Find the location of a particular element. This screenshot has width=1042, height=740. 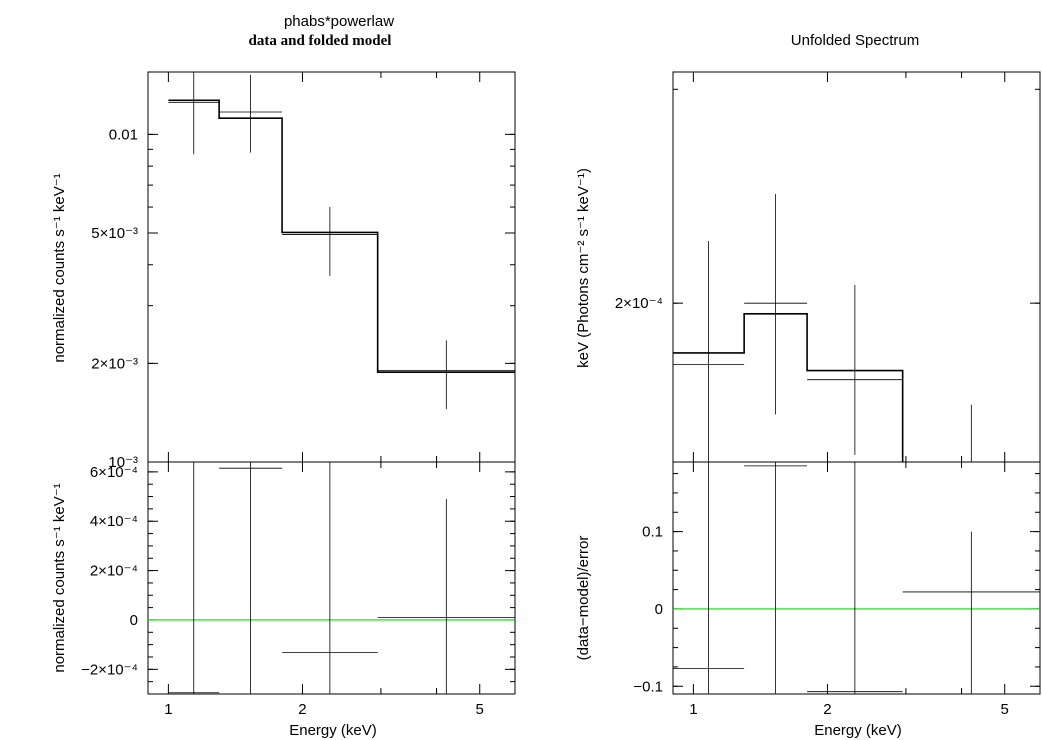

left-bottom-ytick-label: 2×10⁻⁴ is located at coordinates (114, 571).